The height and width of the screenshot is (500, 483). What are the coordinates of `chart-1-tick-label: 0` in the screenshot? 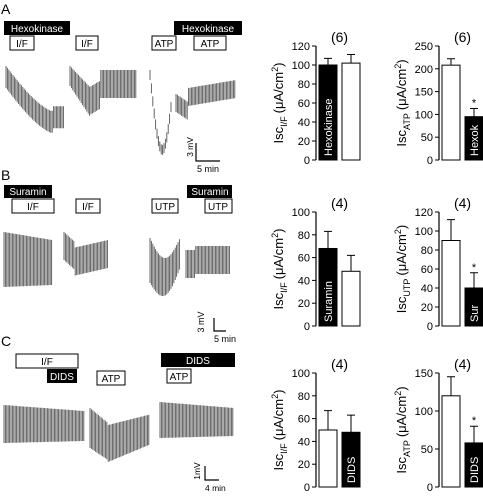 It's located at (307, 161).